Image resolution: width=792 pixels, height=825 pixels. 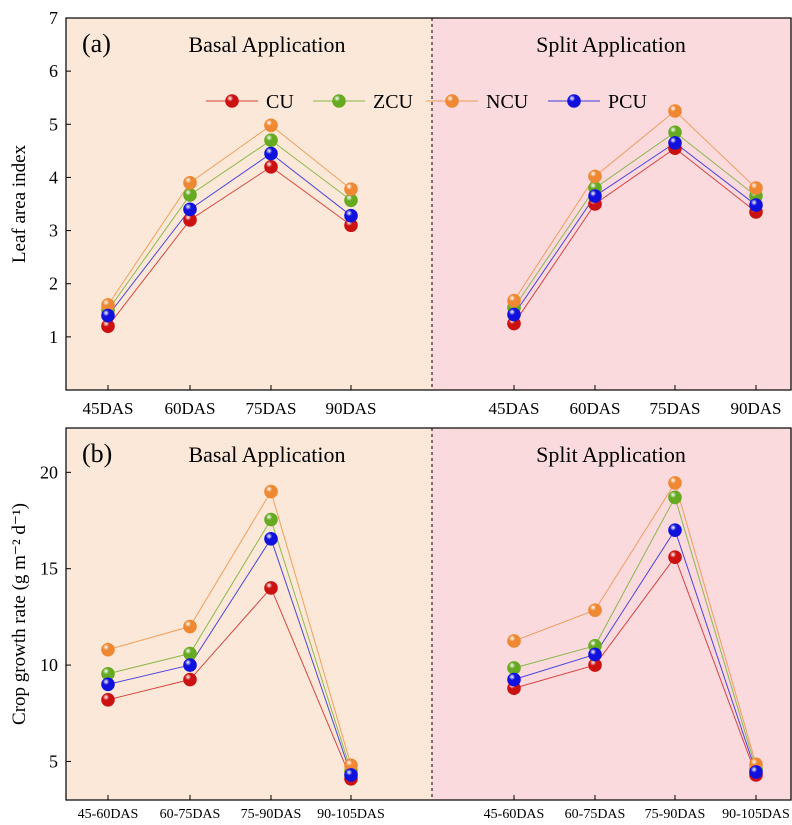 What do you see at coordinates (53, 18) in the screenshot?
I see `y-tick-label: 7` at bounding box center [53, 18].